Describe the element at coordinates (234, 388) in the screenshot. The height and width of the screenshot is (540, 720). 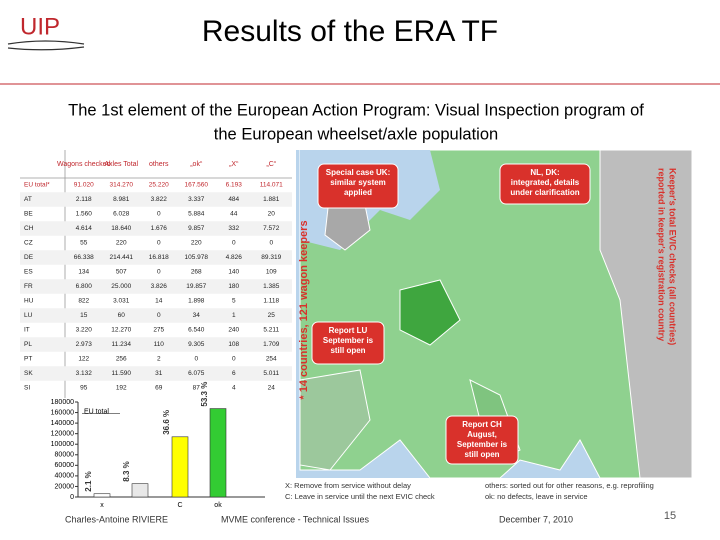
I see `table-cell: 4` at that location.